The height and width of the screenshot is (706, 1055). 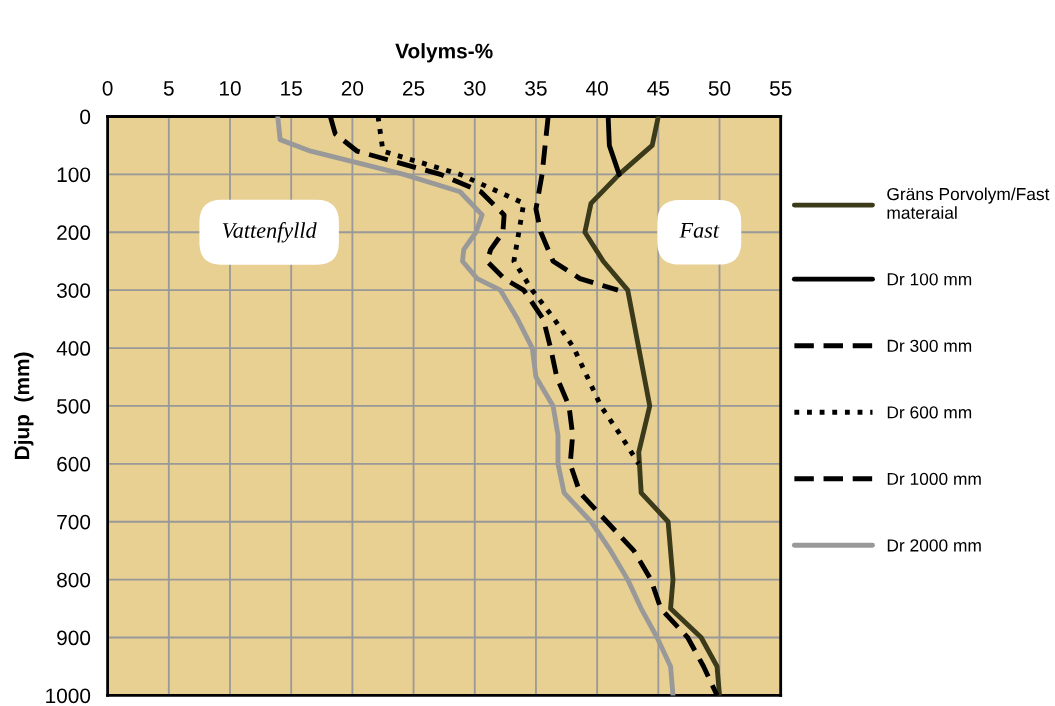 I want to click on annotation: Vattenfylld, so click(x=269, y=232).